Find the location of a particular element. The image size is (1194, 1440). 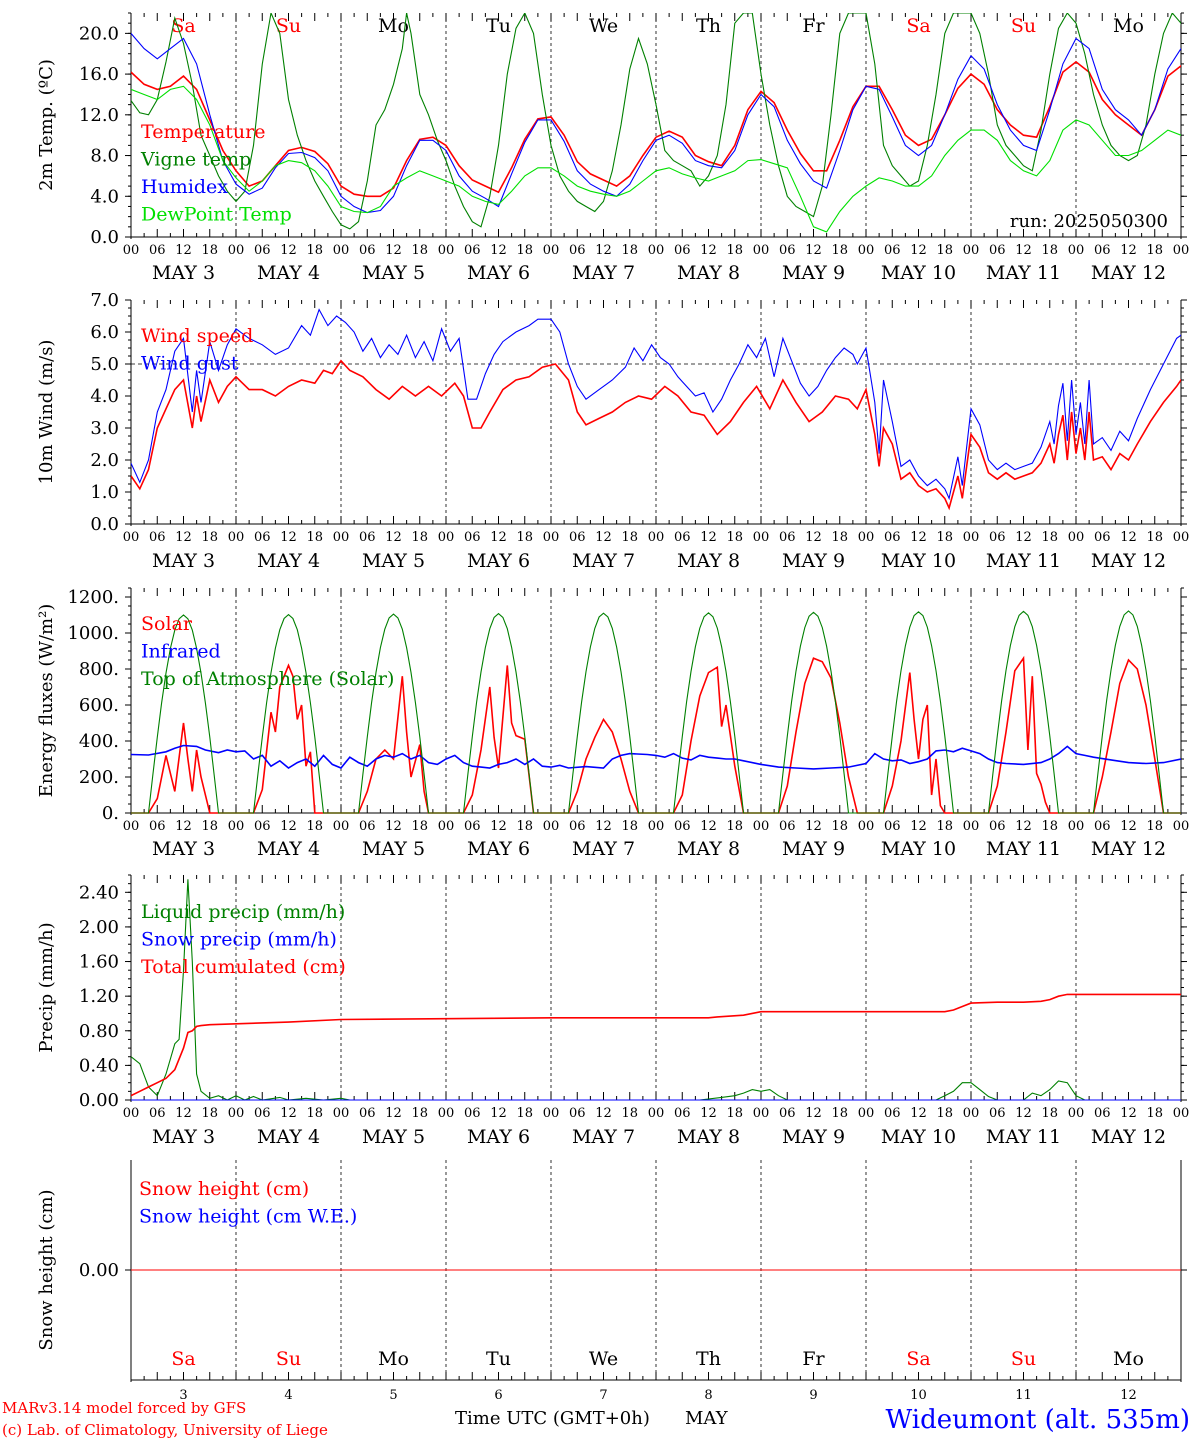

day-axis-label: MAY 9 is located at coordinates (813, 561).